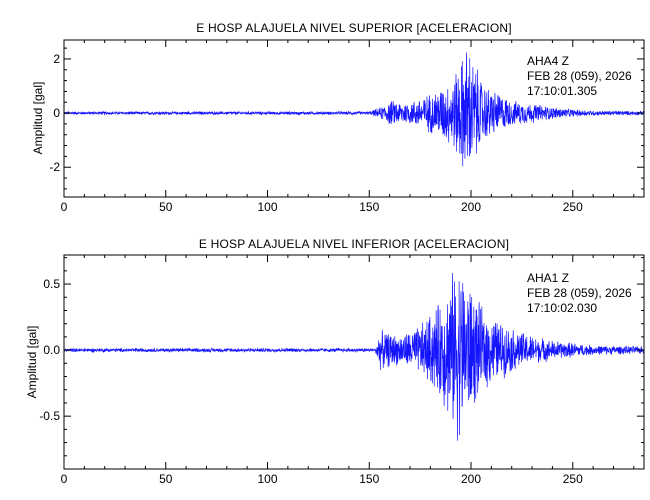  I want to click on event-time: 17:10:02.030, so click(562, 308).